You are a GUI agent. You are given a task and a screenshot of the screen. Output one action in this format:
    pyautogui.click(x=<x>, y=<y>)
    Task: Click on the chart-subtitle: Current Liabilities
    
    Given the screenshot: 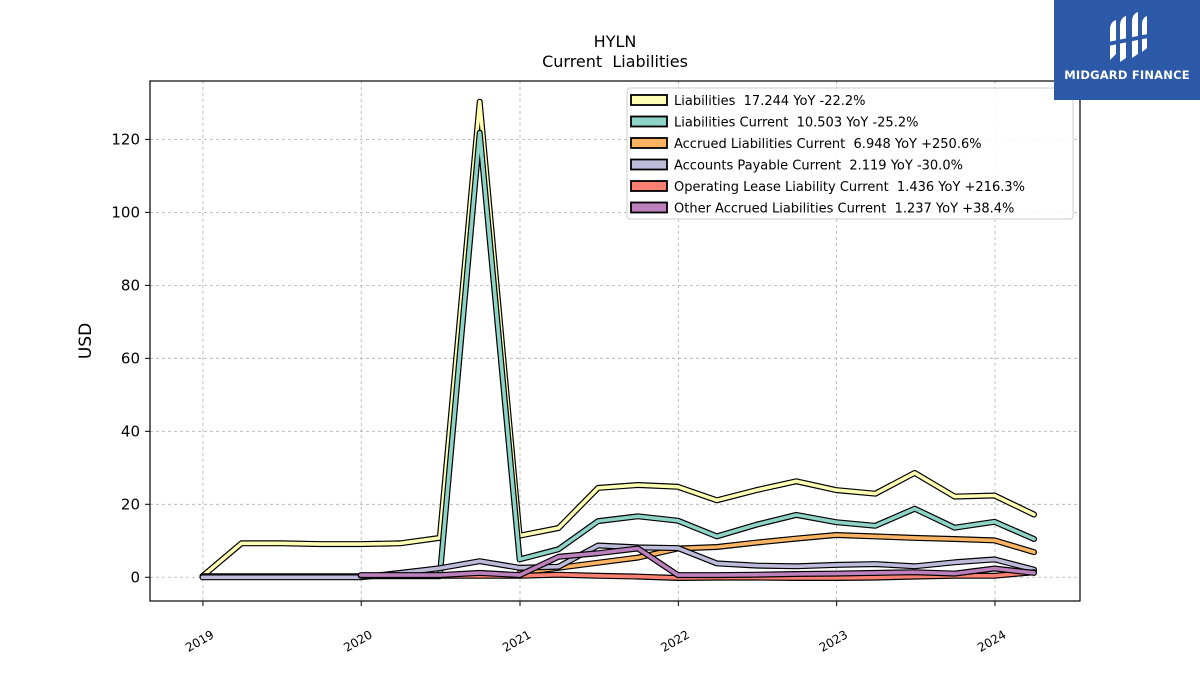 What is the action you would take?
    pyautogui.click(x=615, y=61)
    